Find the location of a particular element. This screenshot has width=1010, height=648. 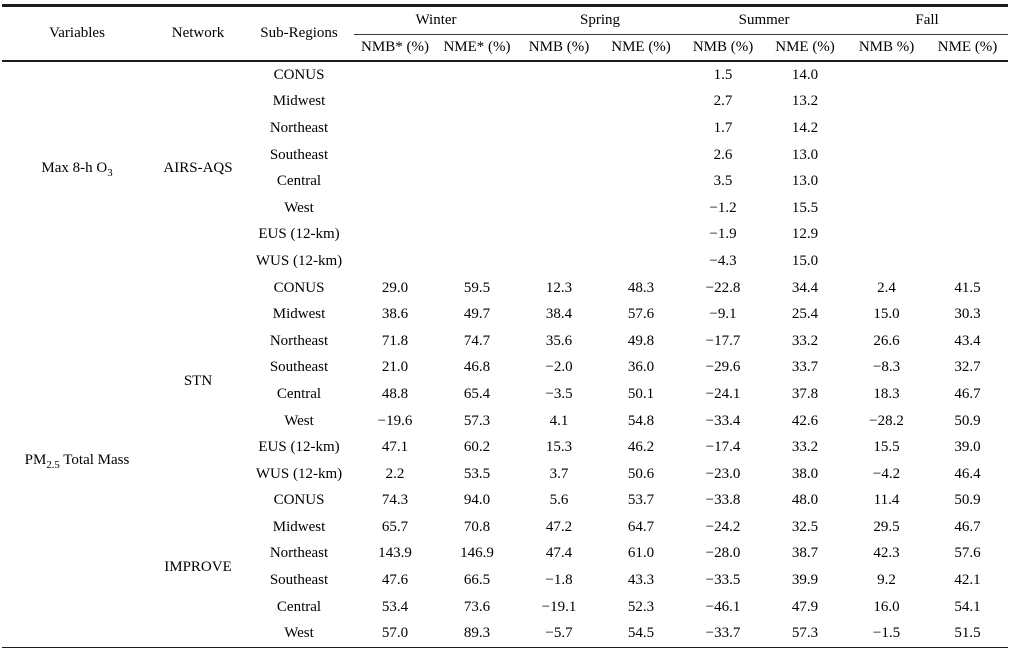

table-row: West −19.6 57.3 4.1 54.8 −33.4 42.6 −28.2 50.9 is located at coordinates (505, 421).